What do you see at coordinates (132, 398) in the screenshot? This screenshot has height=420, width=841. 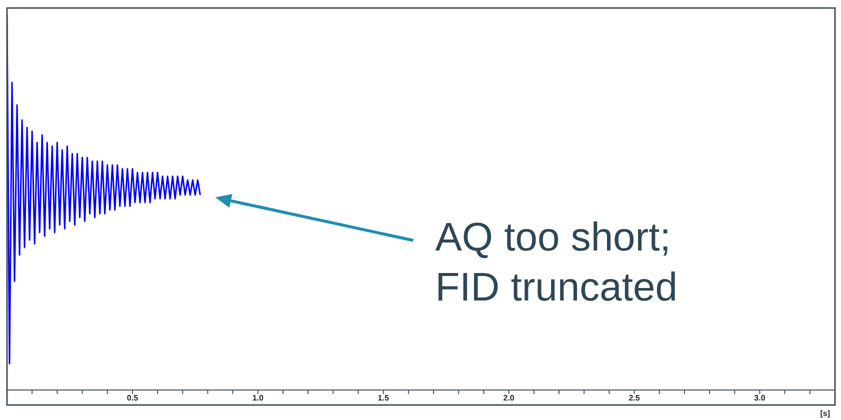 I see `x-tick-label: 0.5` at bounding box center [132, 398].